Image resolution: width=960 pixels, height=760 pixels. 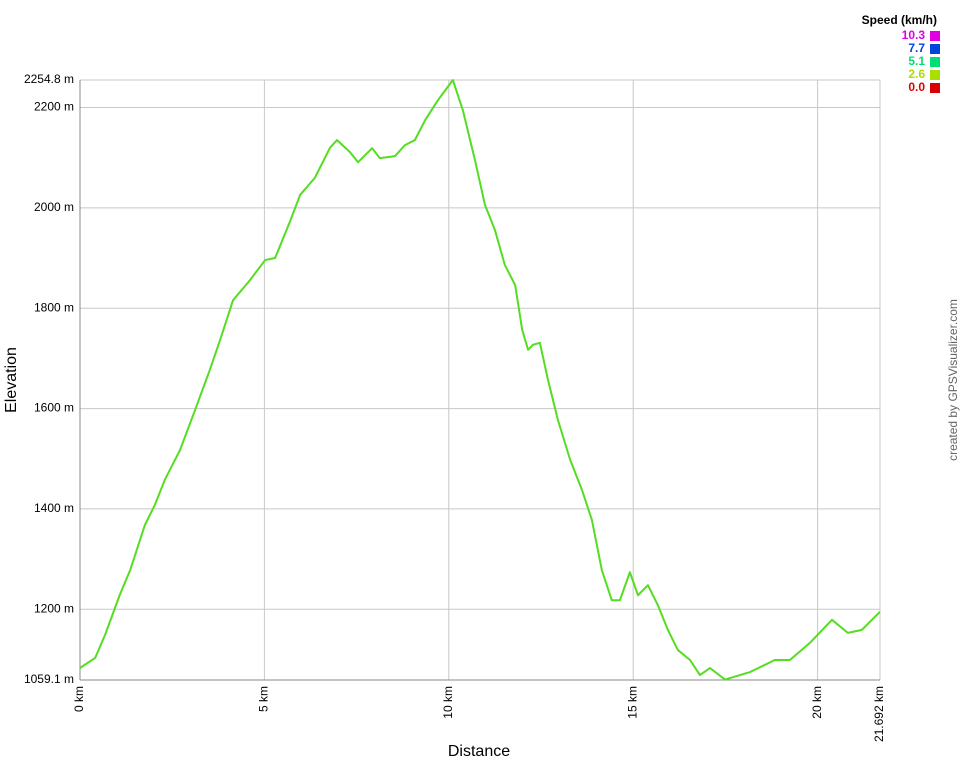 What do you see at coordinates (54, 207) in the screenshot?
I see `y-tick-label: 2000 m` at bounding box center [54, 207].